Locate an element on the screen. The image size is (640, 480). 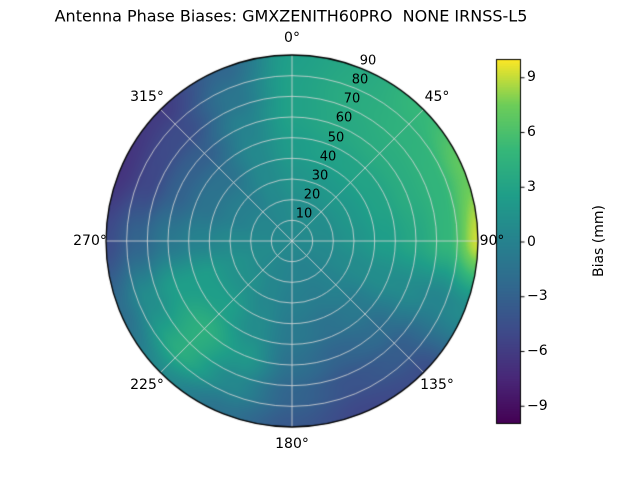
theta-label-315: 315° is located at coordinates (147, 97).